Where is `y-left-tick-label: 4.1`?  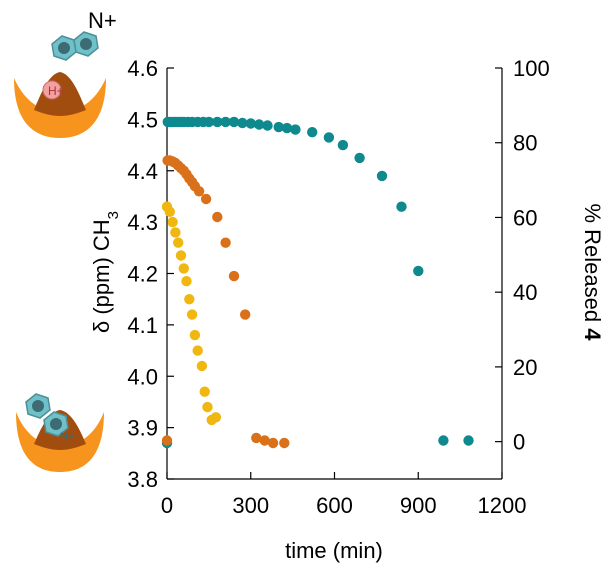 y-left-tick-label: 4.1 is located at coordinates (142, 325).